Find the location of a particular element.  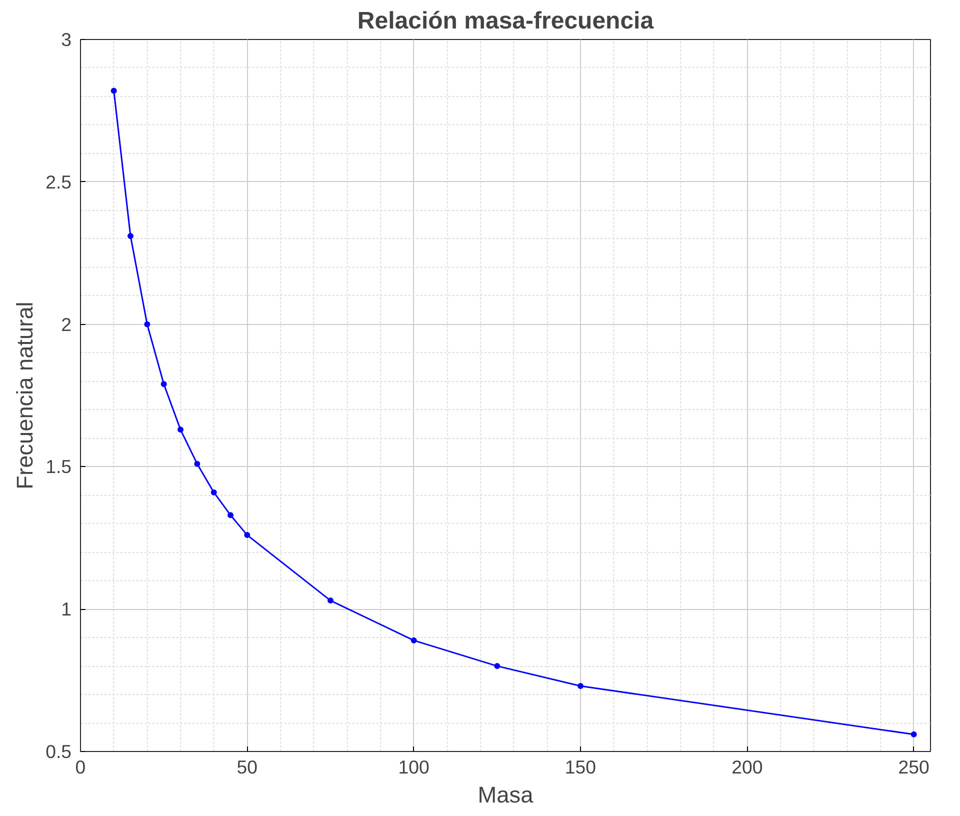

y-axis-title: Frecuencia natural is located at coordinates (25, 396).